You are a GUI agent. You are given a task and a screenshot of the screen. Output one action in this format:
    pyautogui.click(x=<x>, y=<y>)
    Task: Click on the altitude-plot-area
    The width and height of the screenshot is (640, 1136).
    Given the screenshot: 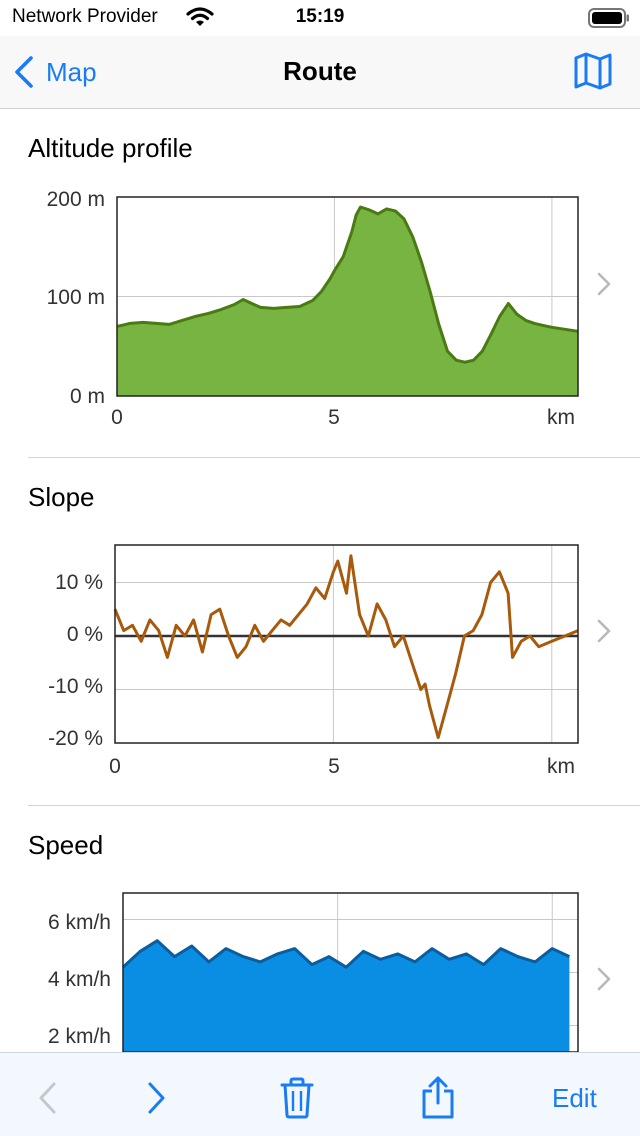 What is the action you would take?
    pyautogui.click(x=347, y=296)
    